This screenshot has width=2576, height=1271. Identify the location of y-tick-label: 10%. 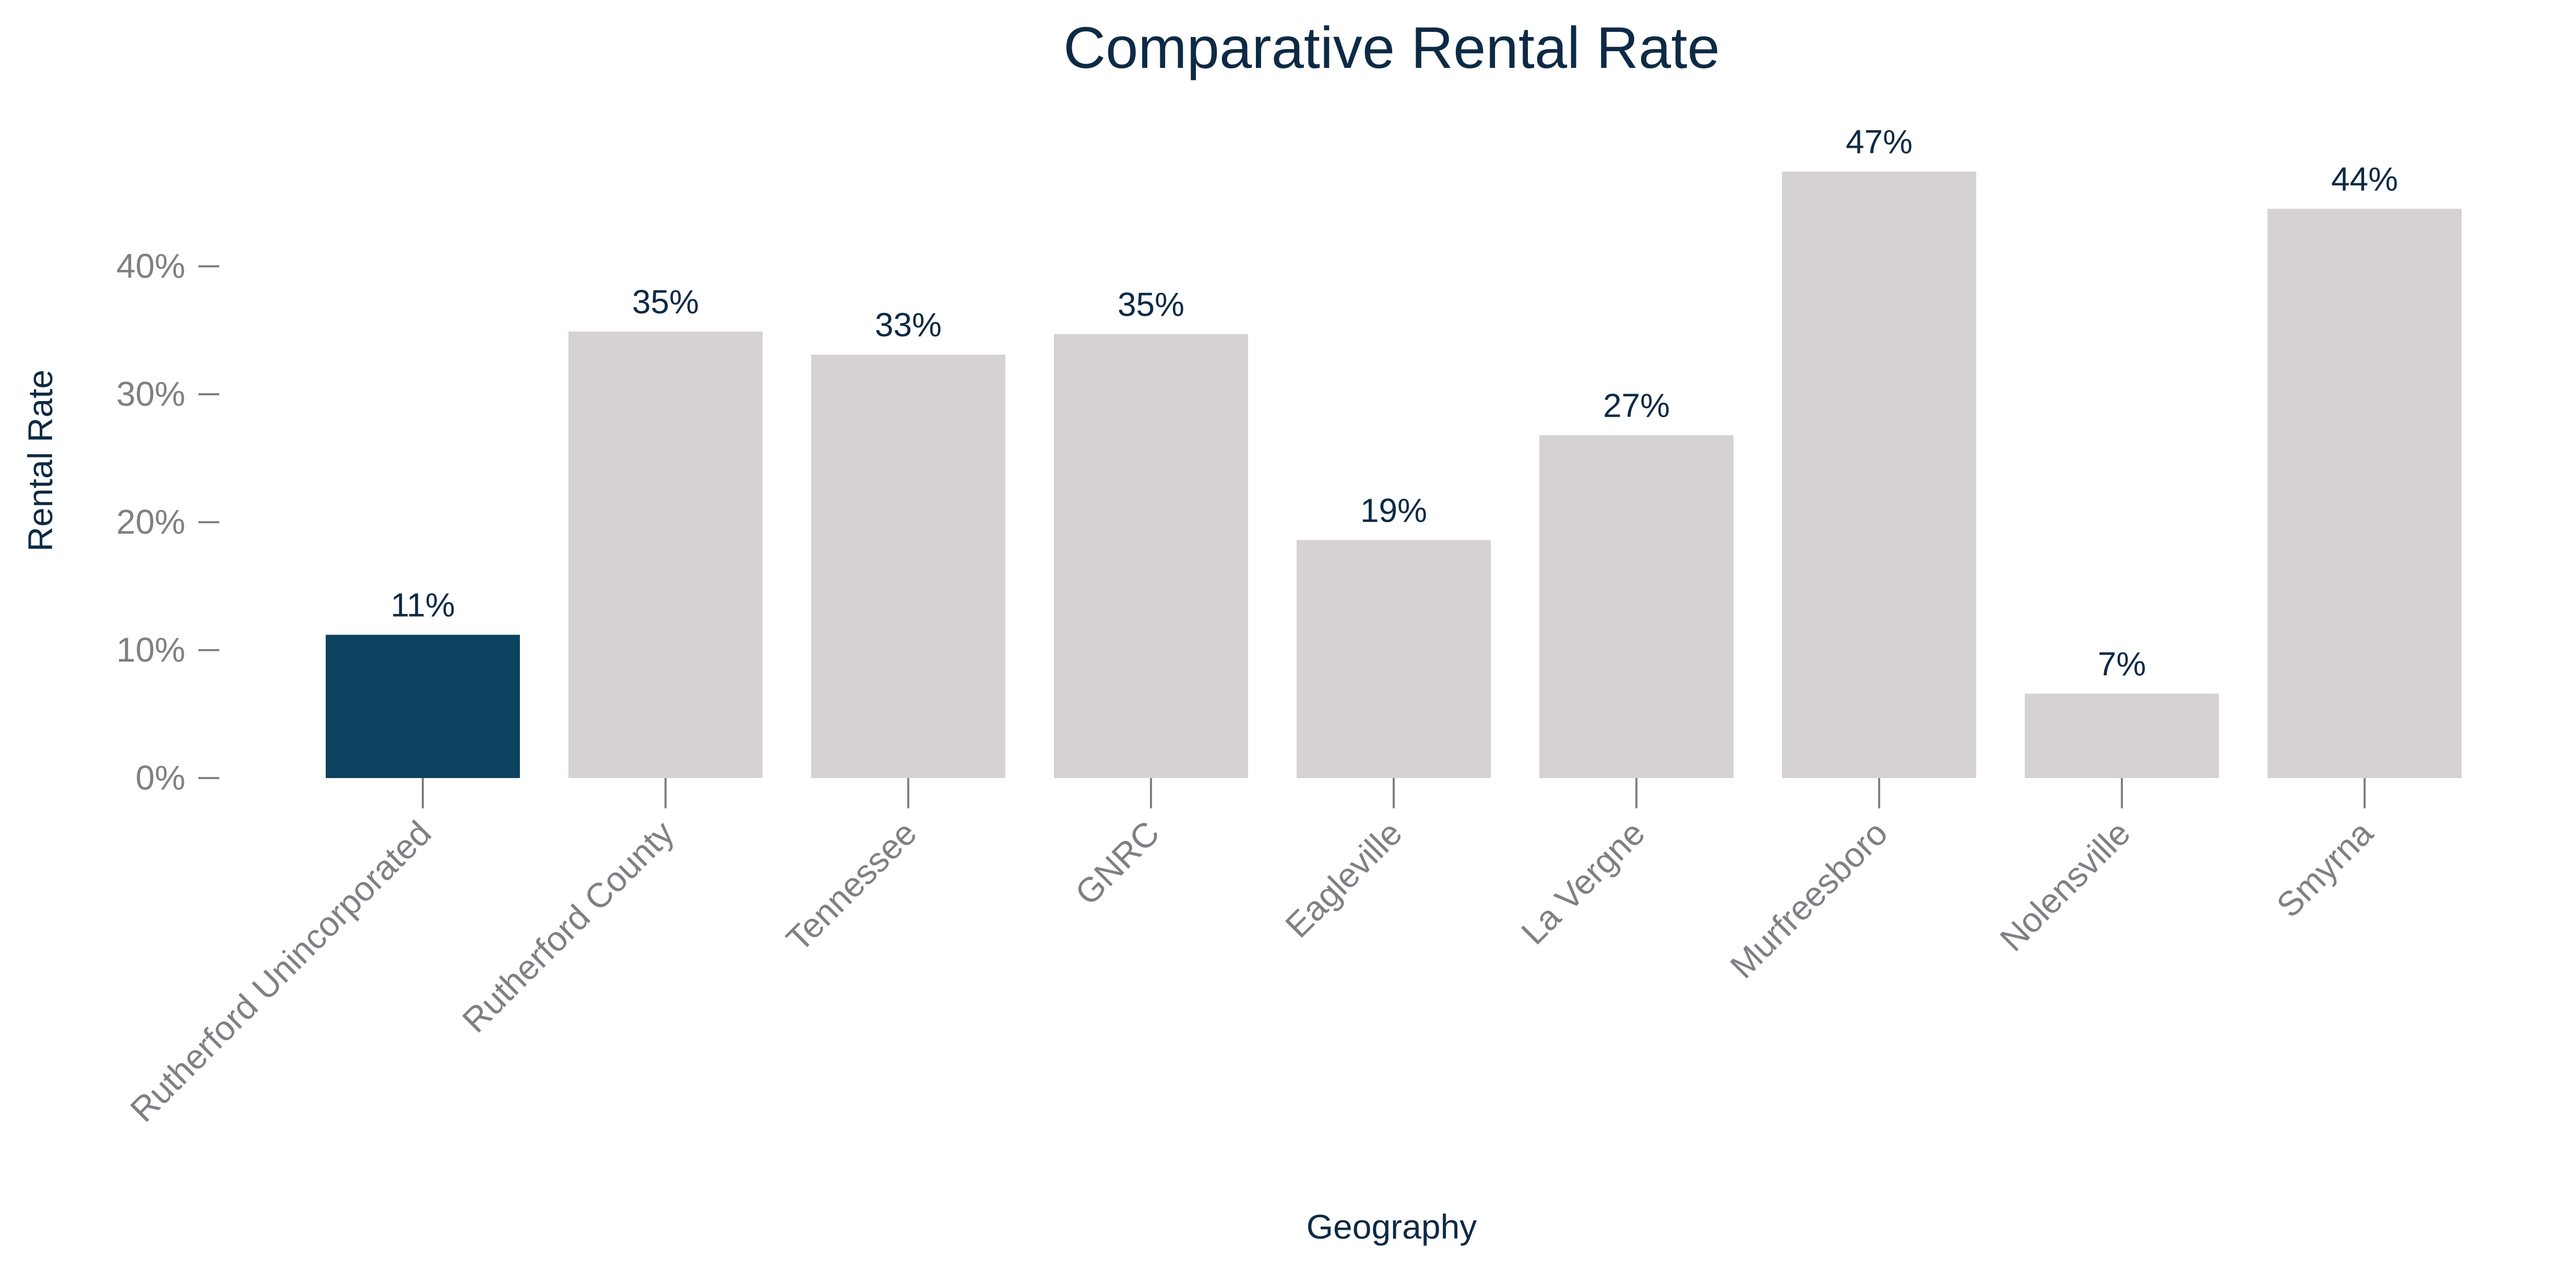
(150, 649).